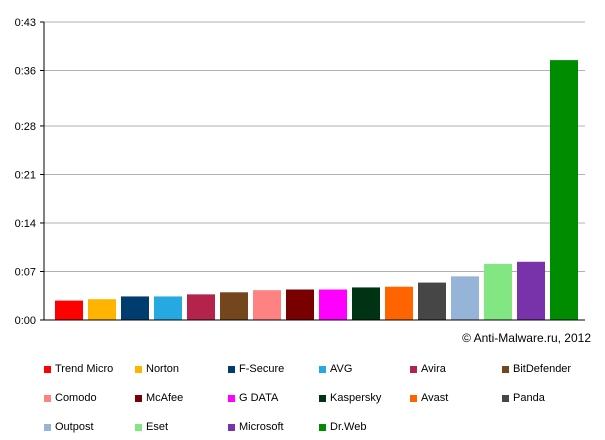 This screenshot has height=440, width=605. Describe the element at coordinates (333, 304) in the screenshot. I see `bar-g-data` at that location.